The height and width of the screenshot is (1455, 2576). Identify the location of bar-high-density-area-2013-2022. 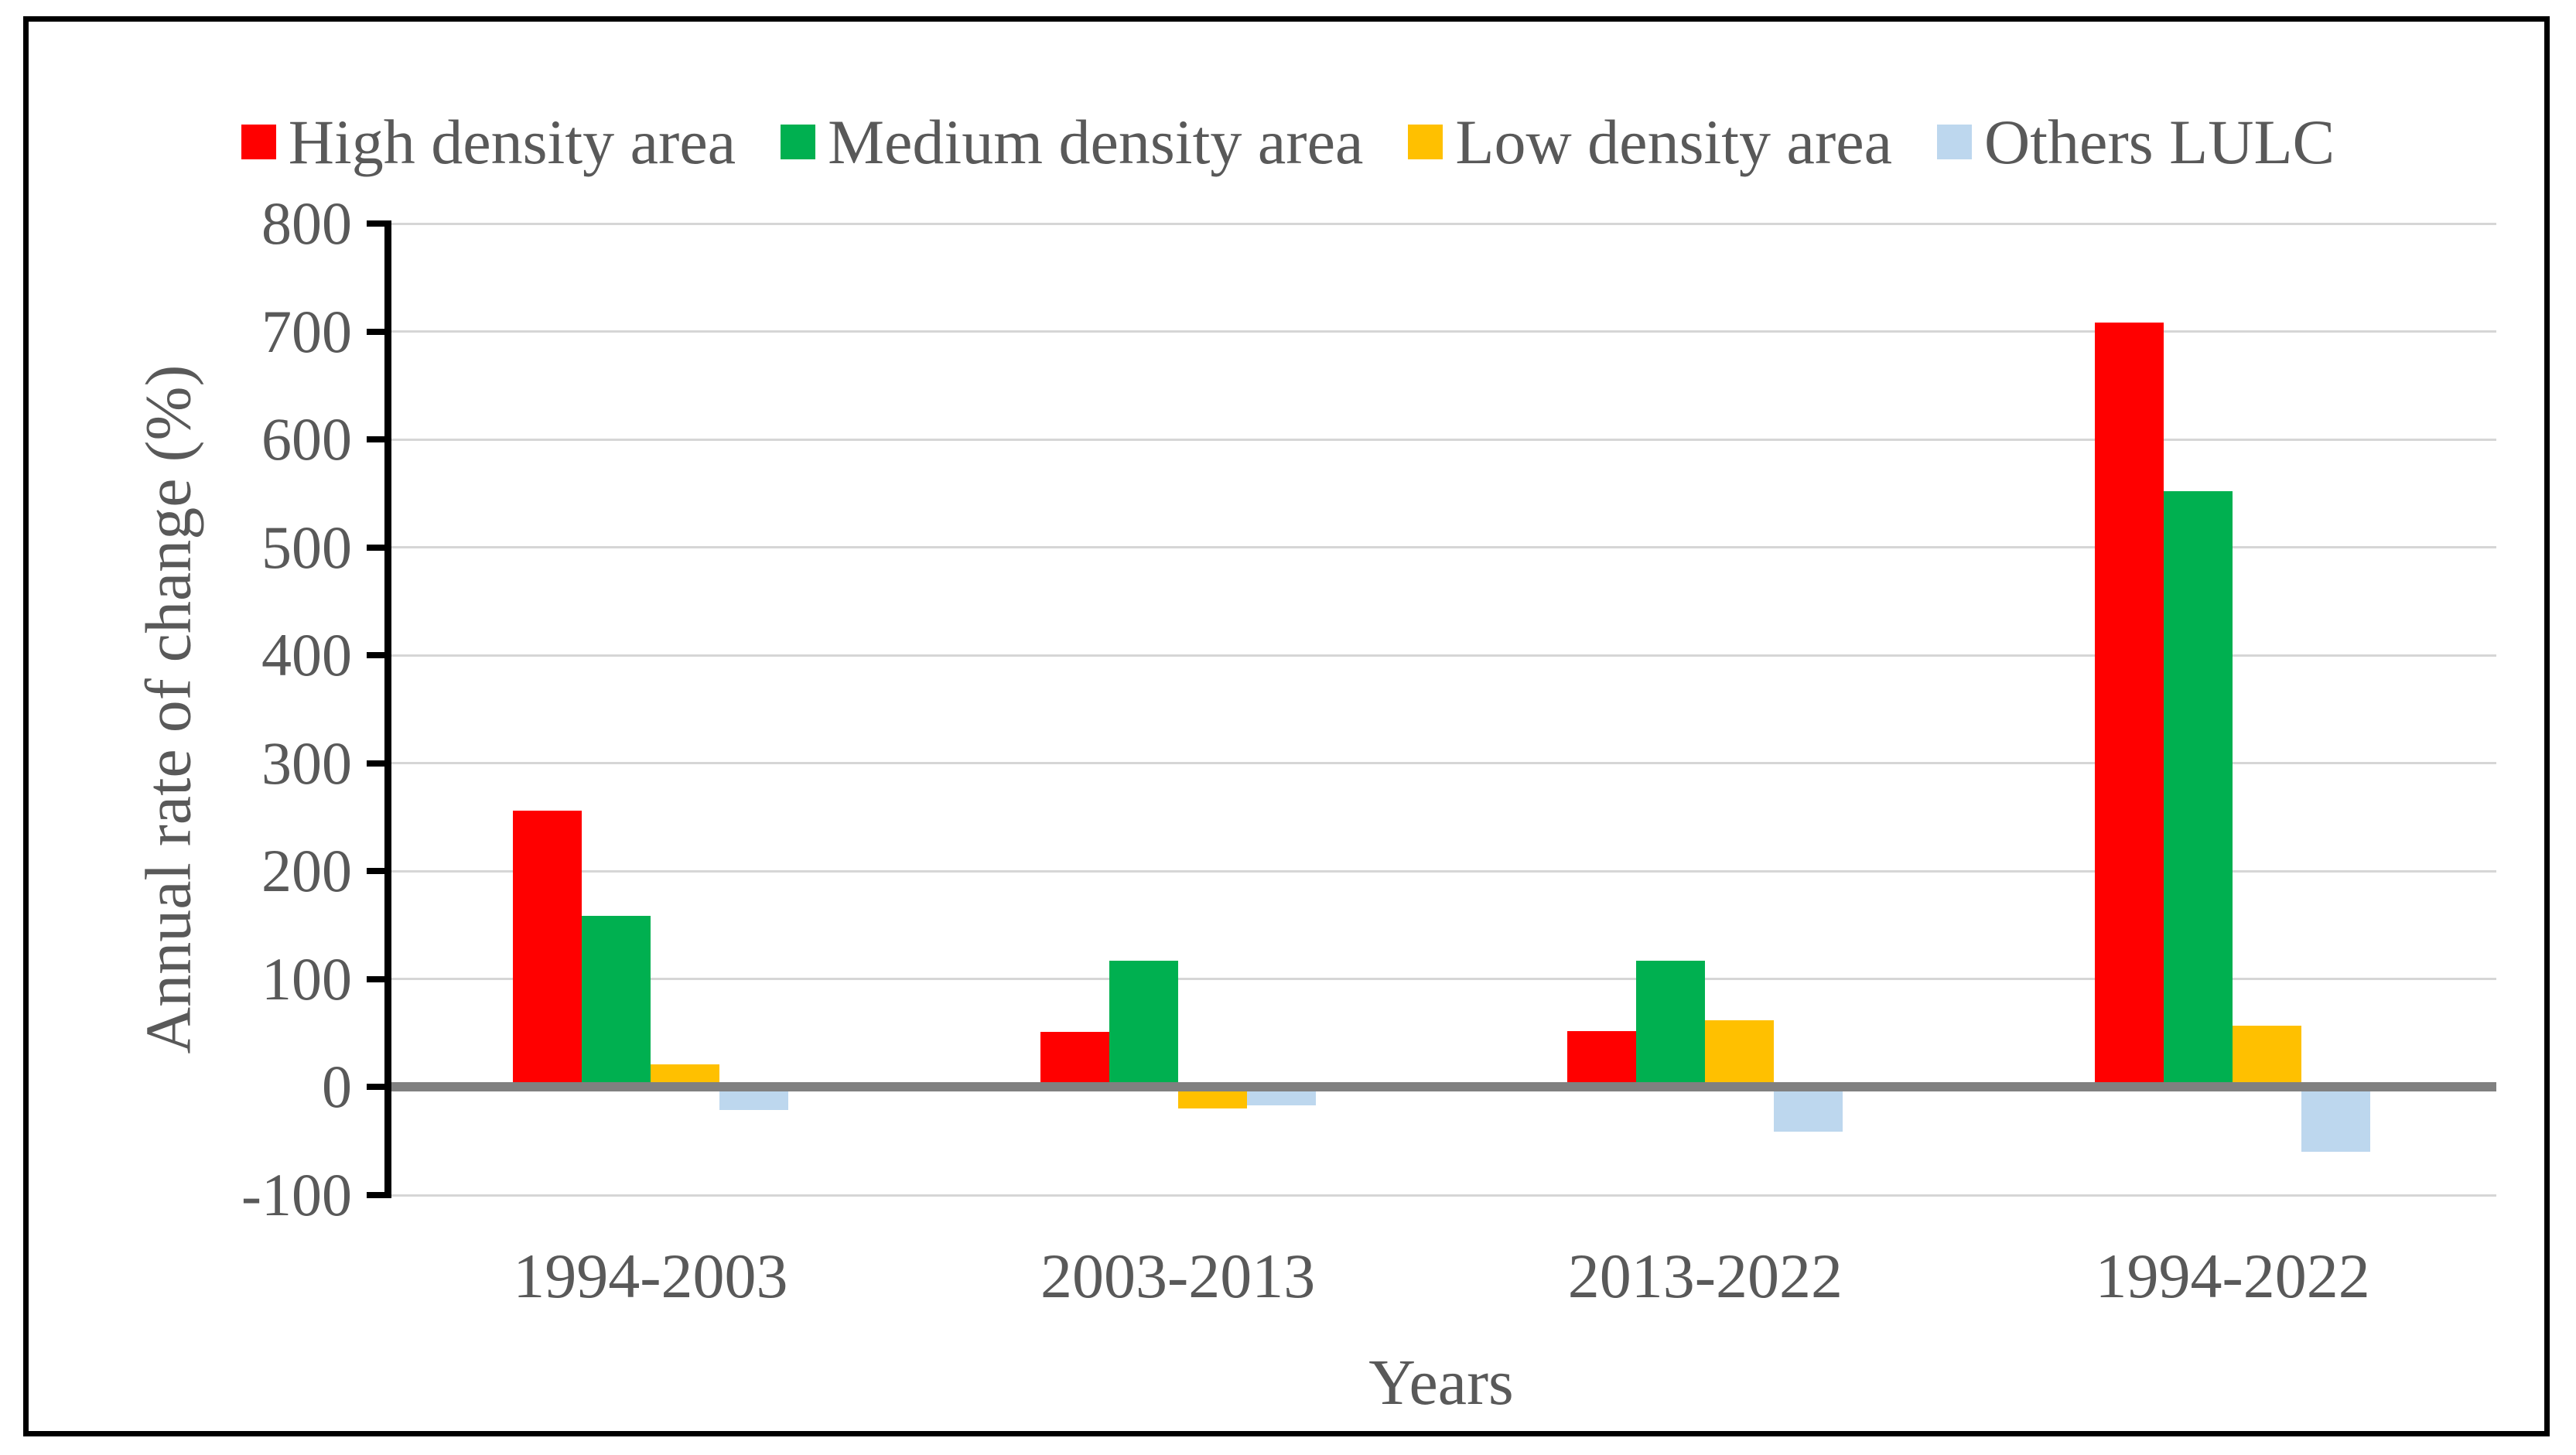
(1602, 1059).